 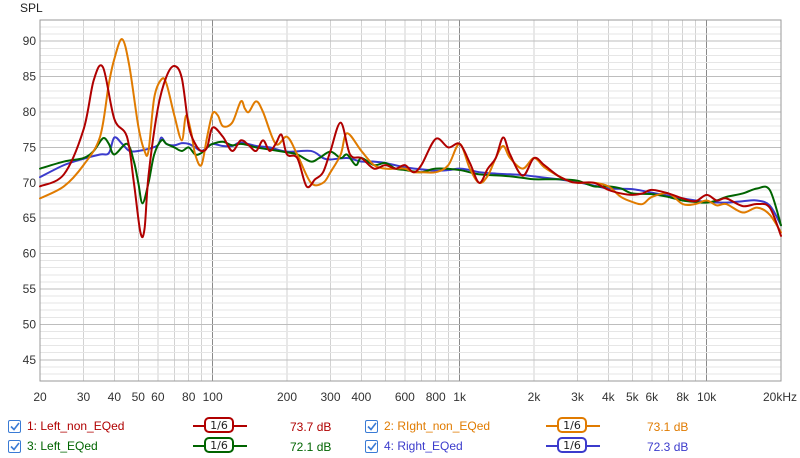 What do you see at coordinates (84, 397) in the screenshot?
I see `x-tick-label: 30` at bounding box center [84, 397].